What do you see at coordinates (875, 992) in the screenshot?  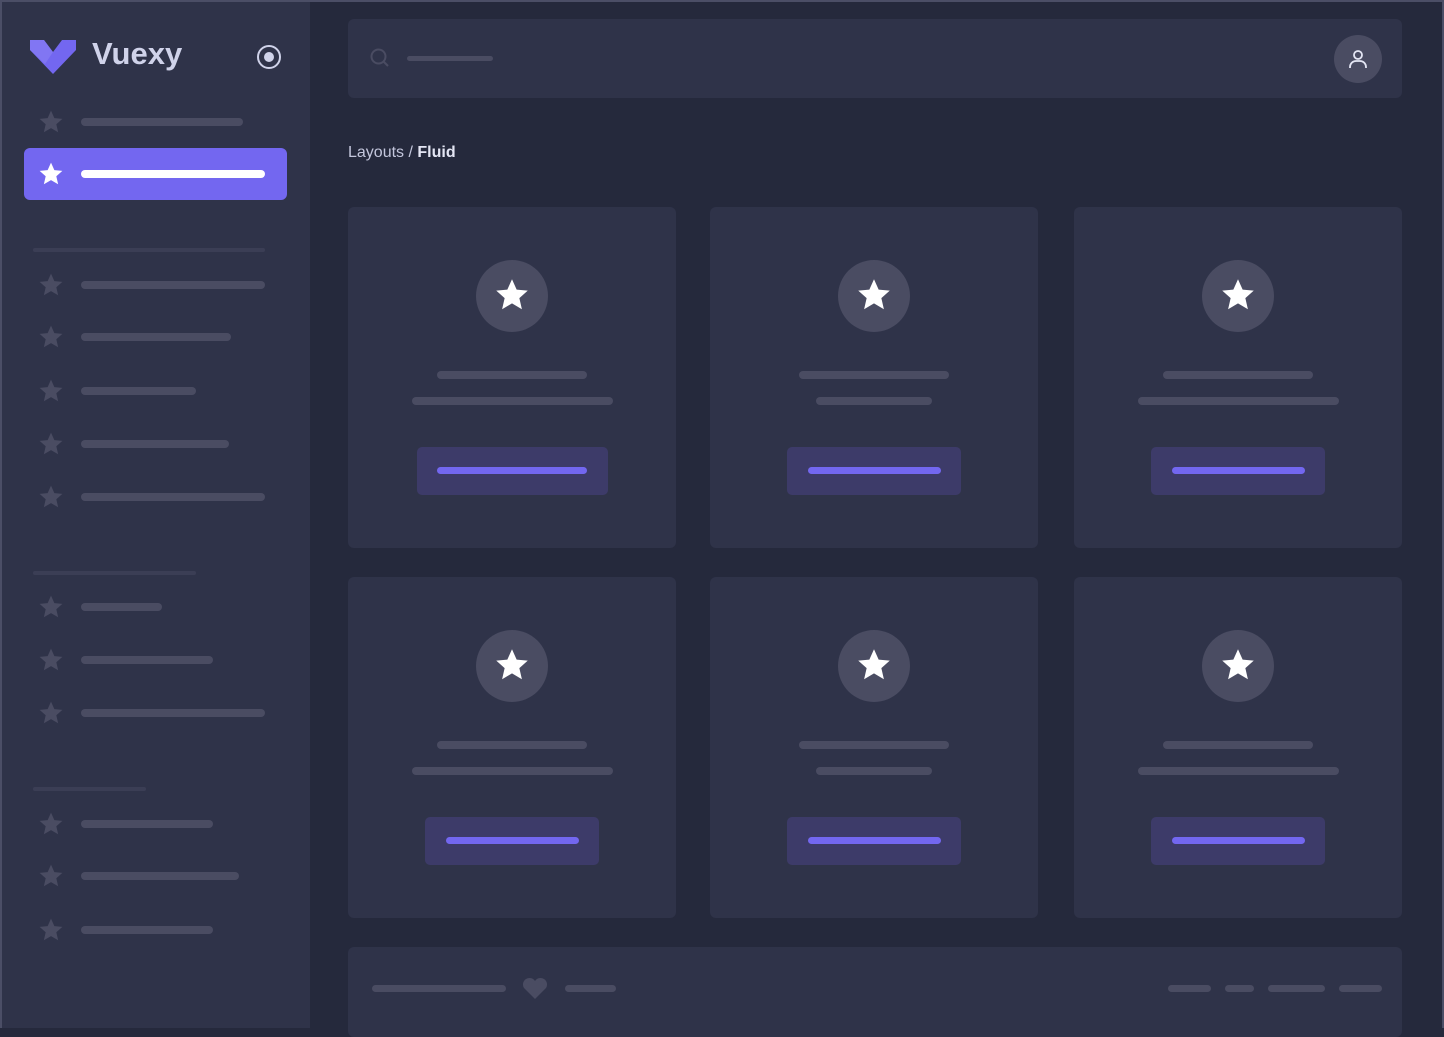 I see `footer` at bounding box center [875, 992].